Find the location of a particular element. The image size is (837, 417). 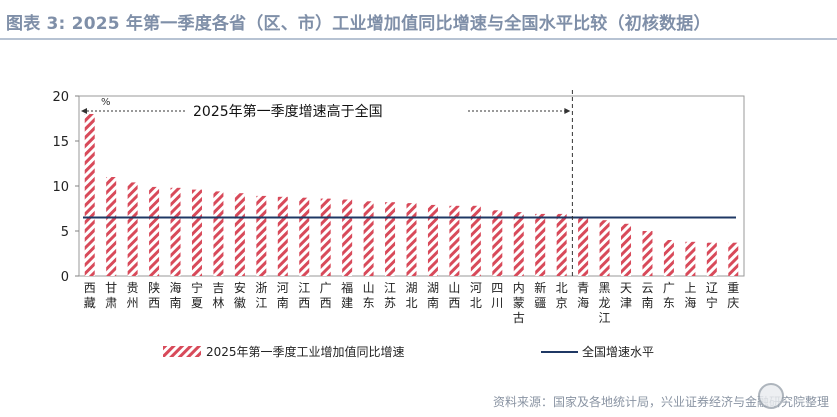

x-tick-label: 浙江 is located at coordinates (261, 295).